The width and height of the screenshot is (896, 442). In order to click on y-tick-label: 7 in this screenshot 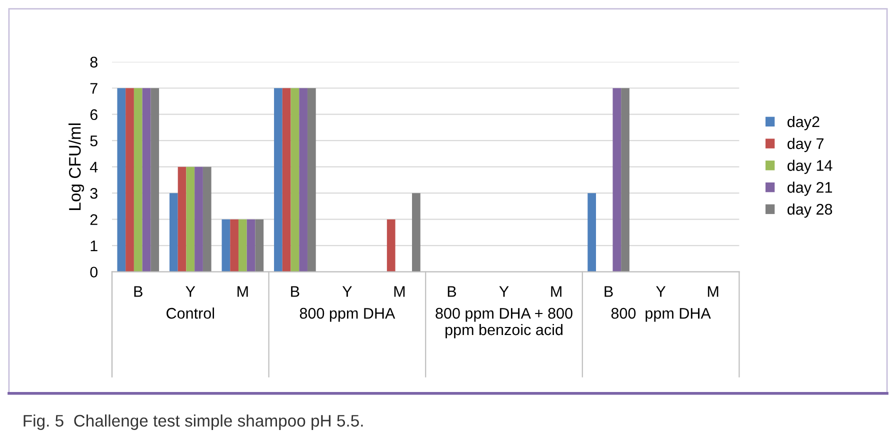, I will do `click(94, 88)`.